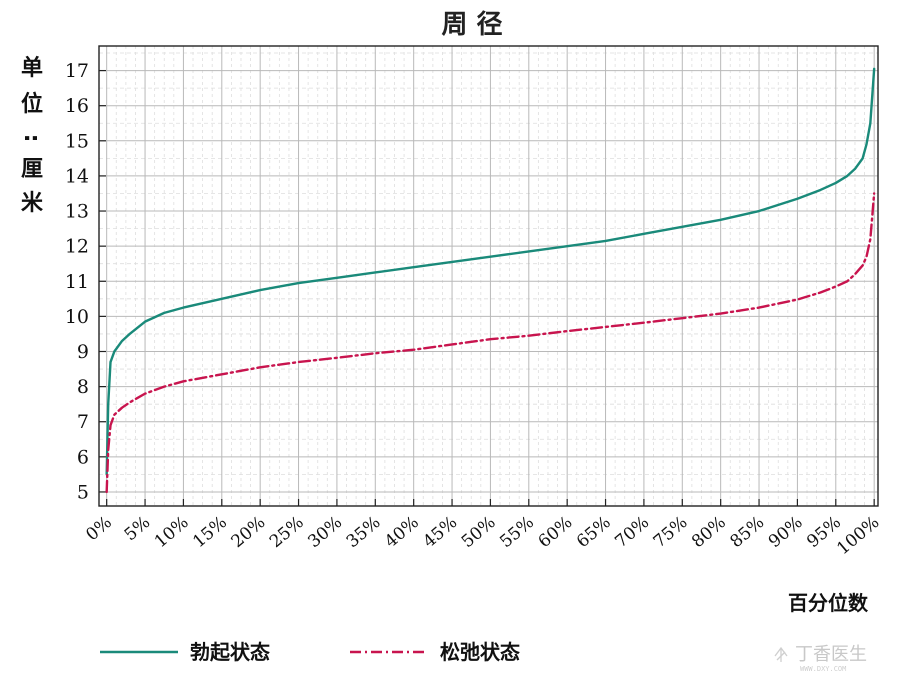  What do you see at coordinates (594, 533) in the screenshot?
I see `x-tick-label: 65%` at bounding box center [594, 533].